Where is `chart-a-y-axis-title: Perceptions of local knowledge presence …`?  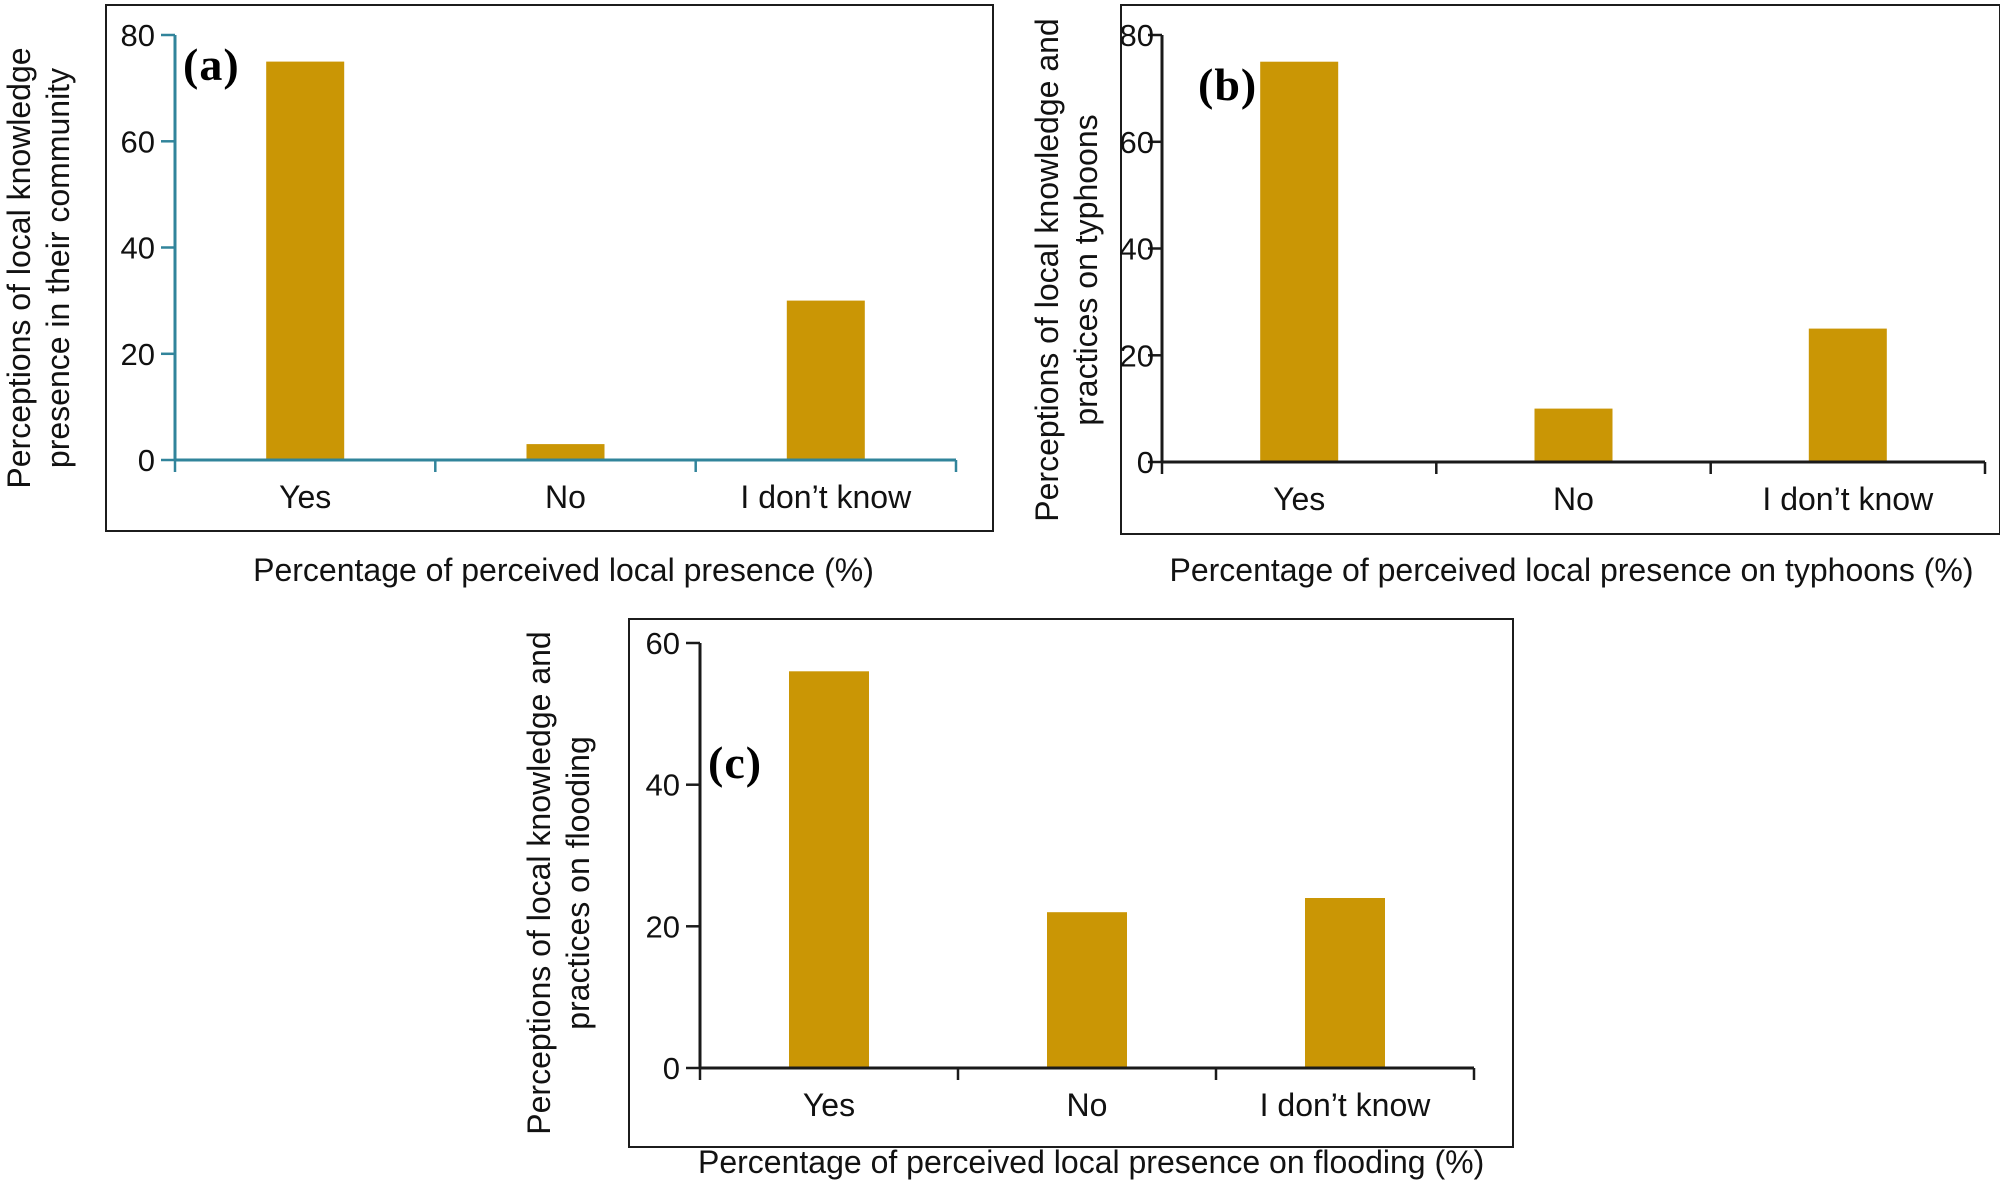
chart-a-y-axis-title: Perceptions of local knowledge presence … is located at coordinates (40, 274).